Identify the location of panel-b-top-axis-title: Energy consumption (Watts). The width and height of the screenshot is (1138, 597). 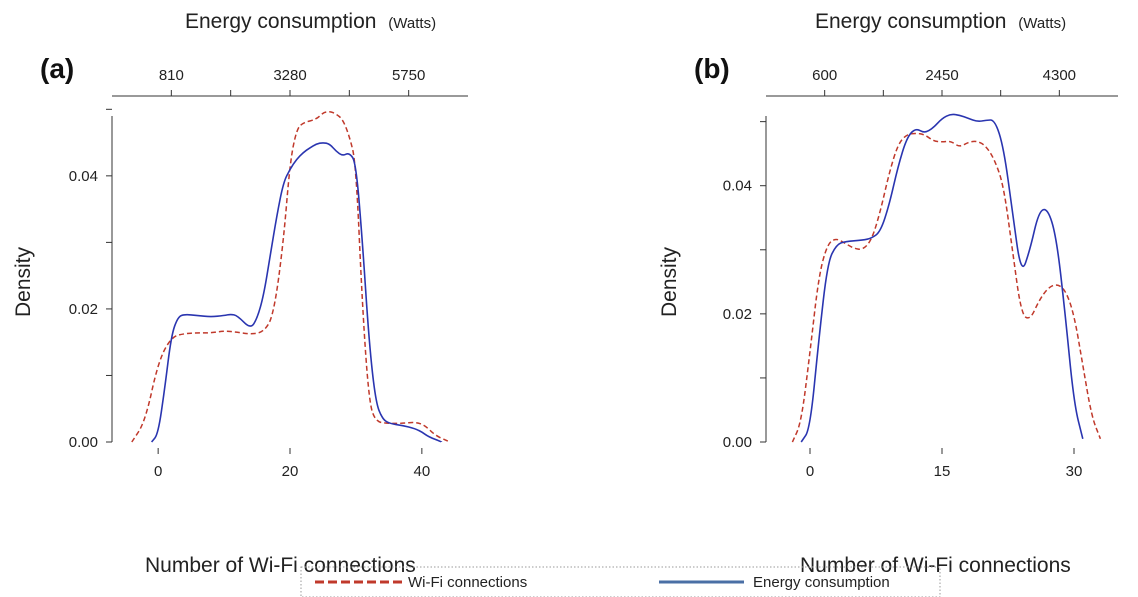
(940, 21).